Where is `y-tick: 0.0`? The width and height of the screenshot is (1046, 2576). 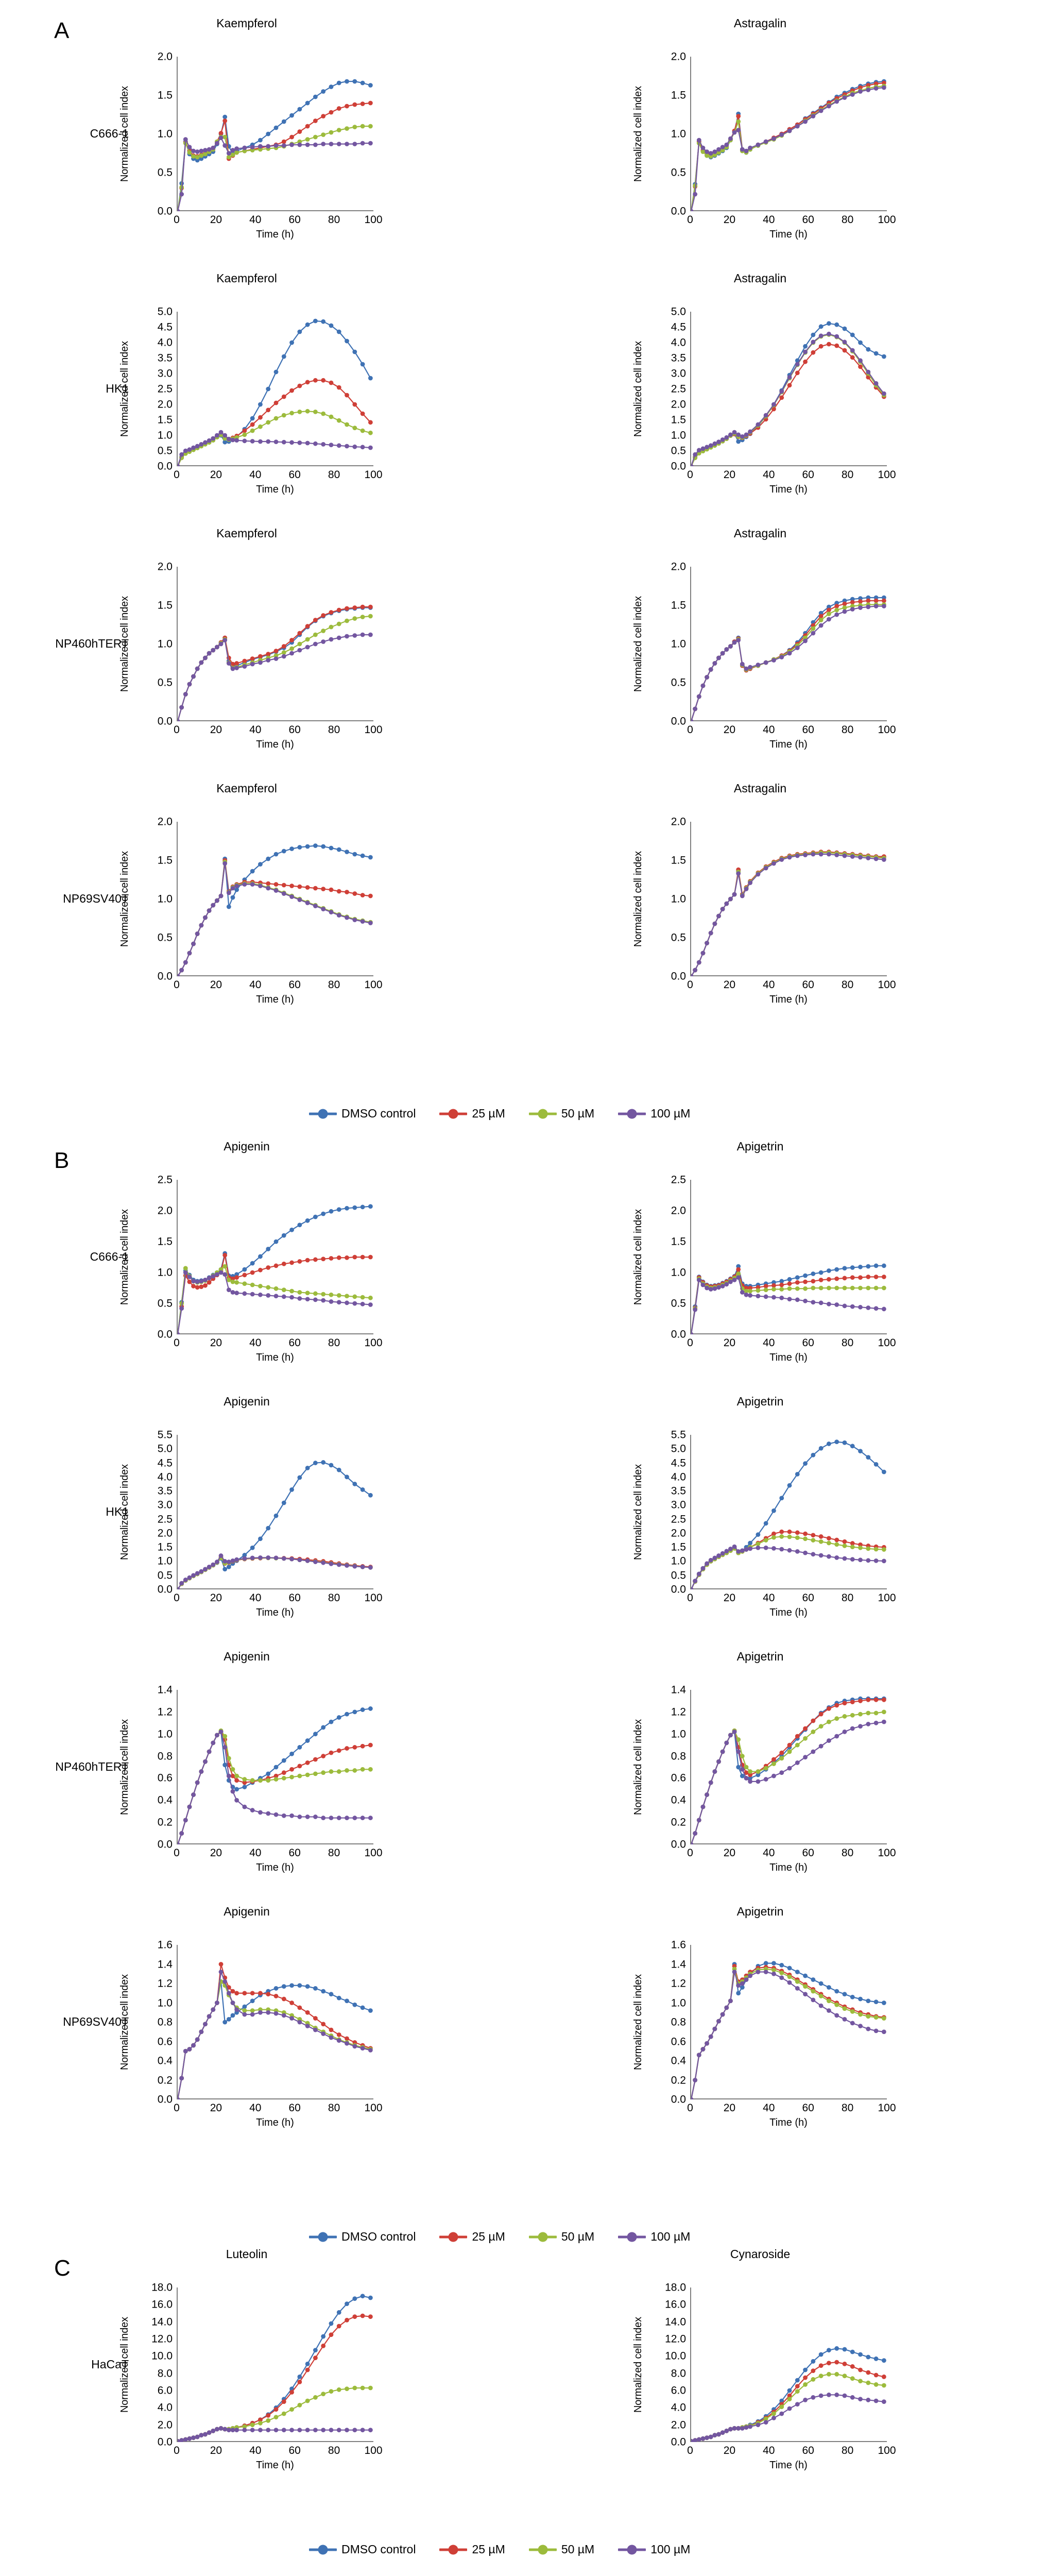
y-tick: 0.0 is located at coordinates (165, 1334).